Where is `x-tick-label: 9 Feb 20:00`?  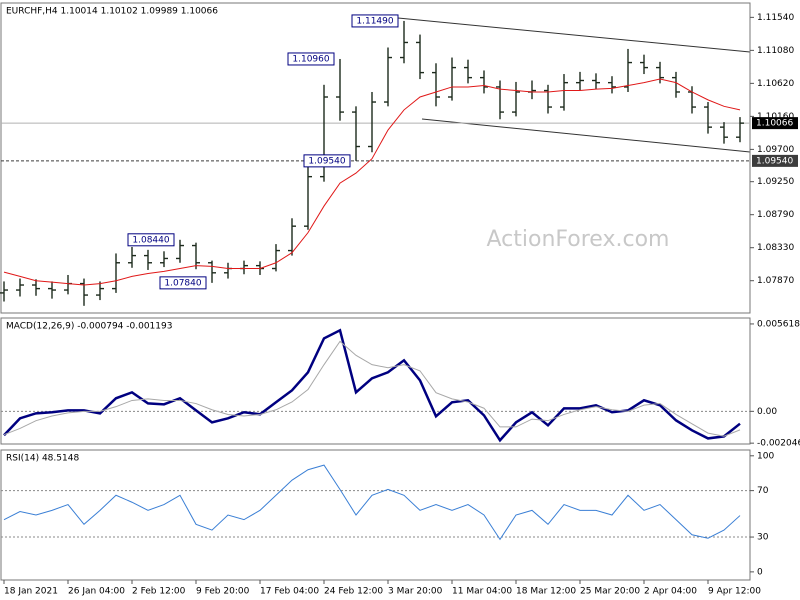 x-tick-label: 9 Feb 20:00 is located at coordinates (223, 592).